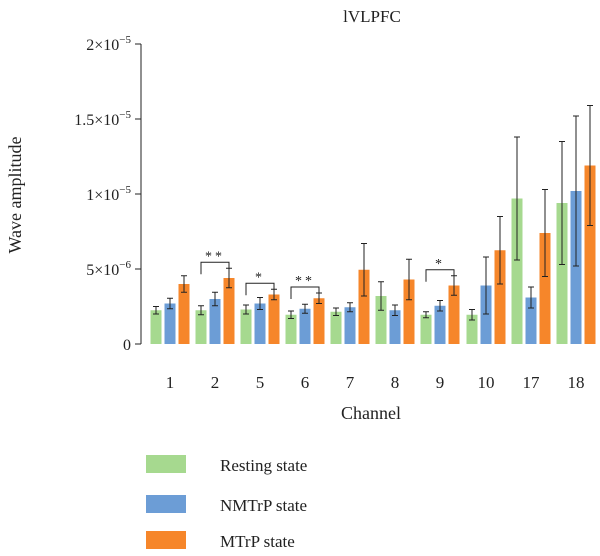 Image resolution: width=600 pixels, height=556 pixels. What do you see at coordinates (170, 323) in the screenshot?
I see `bar-ch1-nmtrp-state` at bounding box center [170, 323].